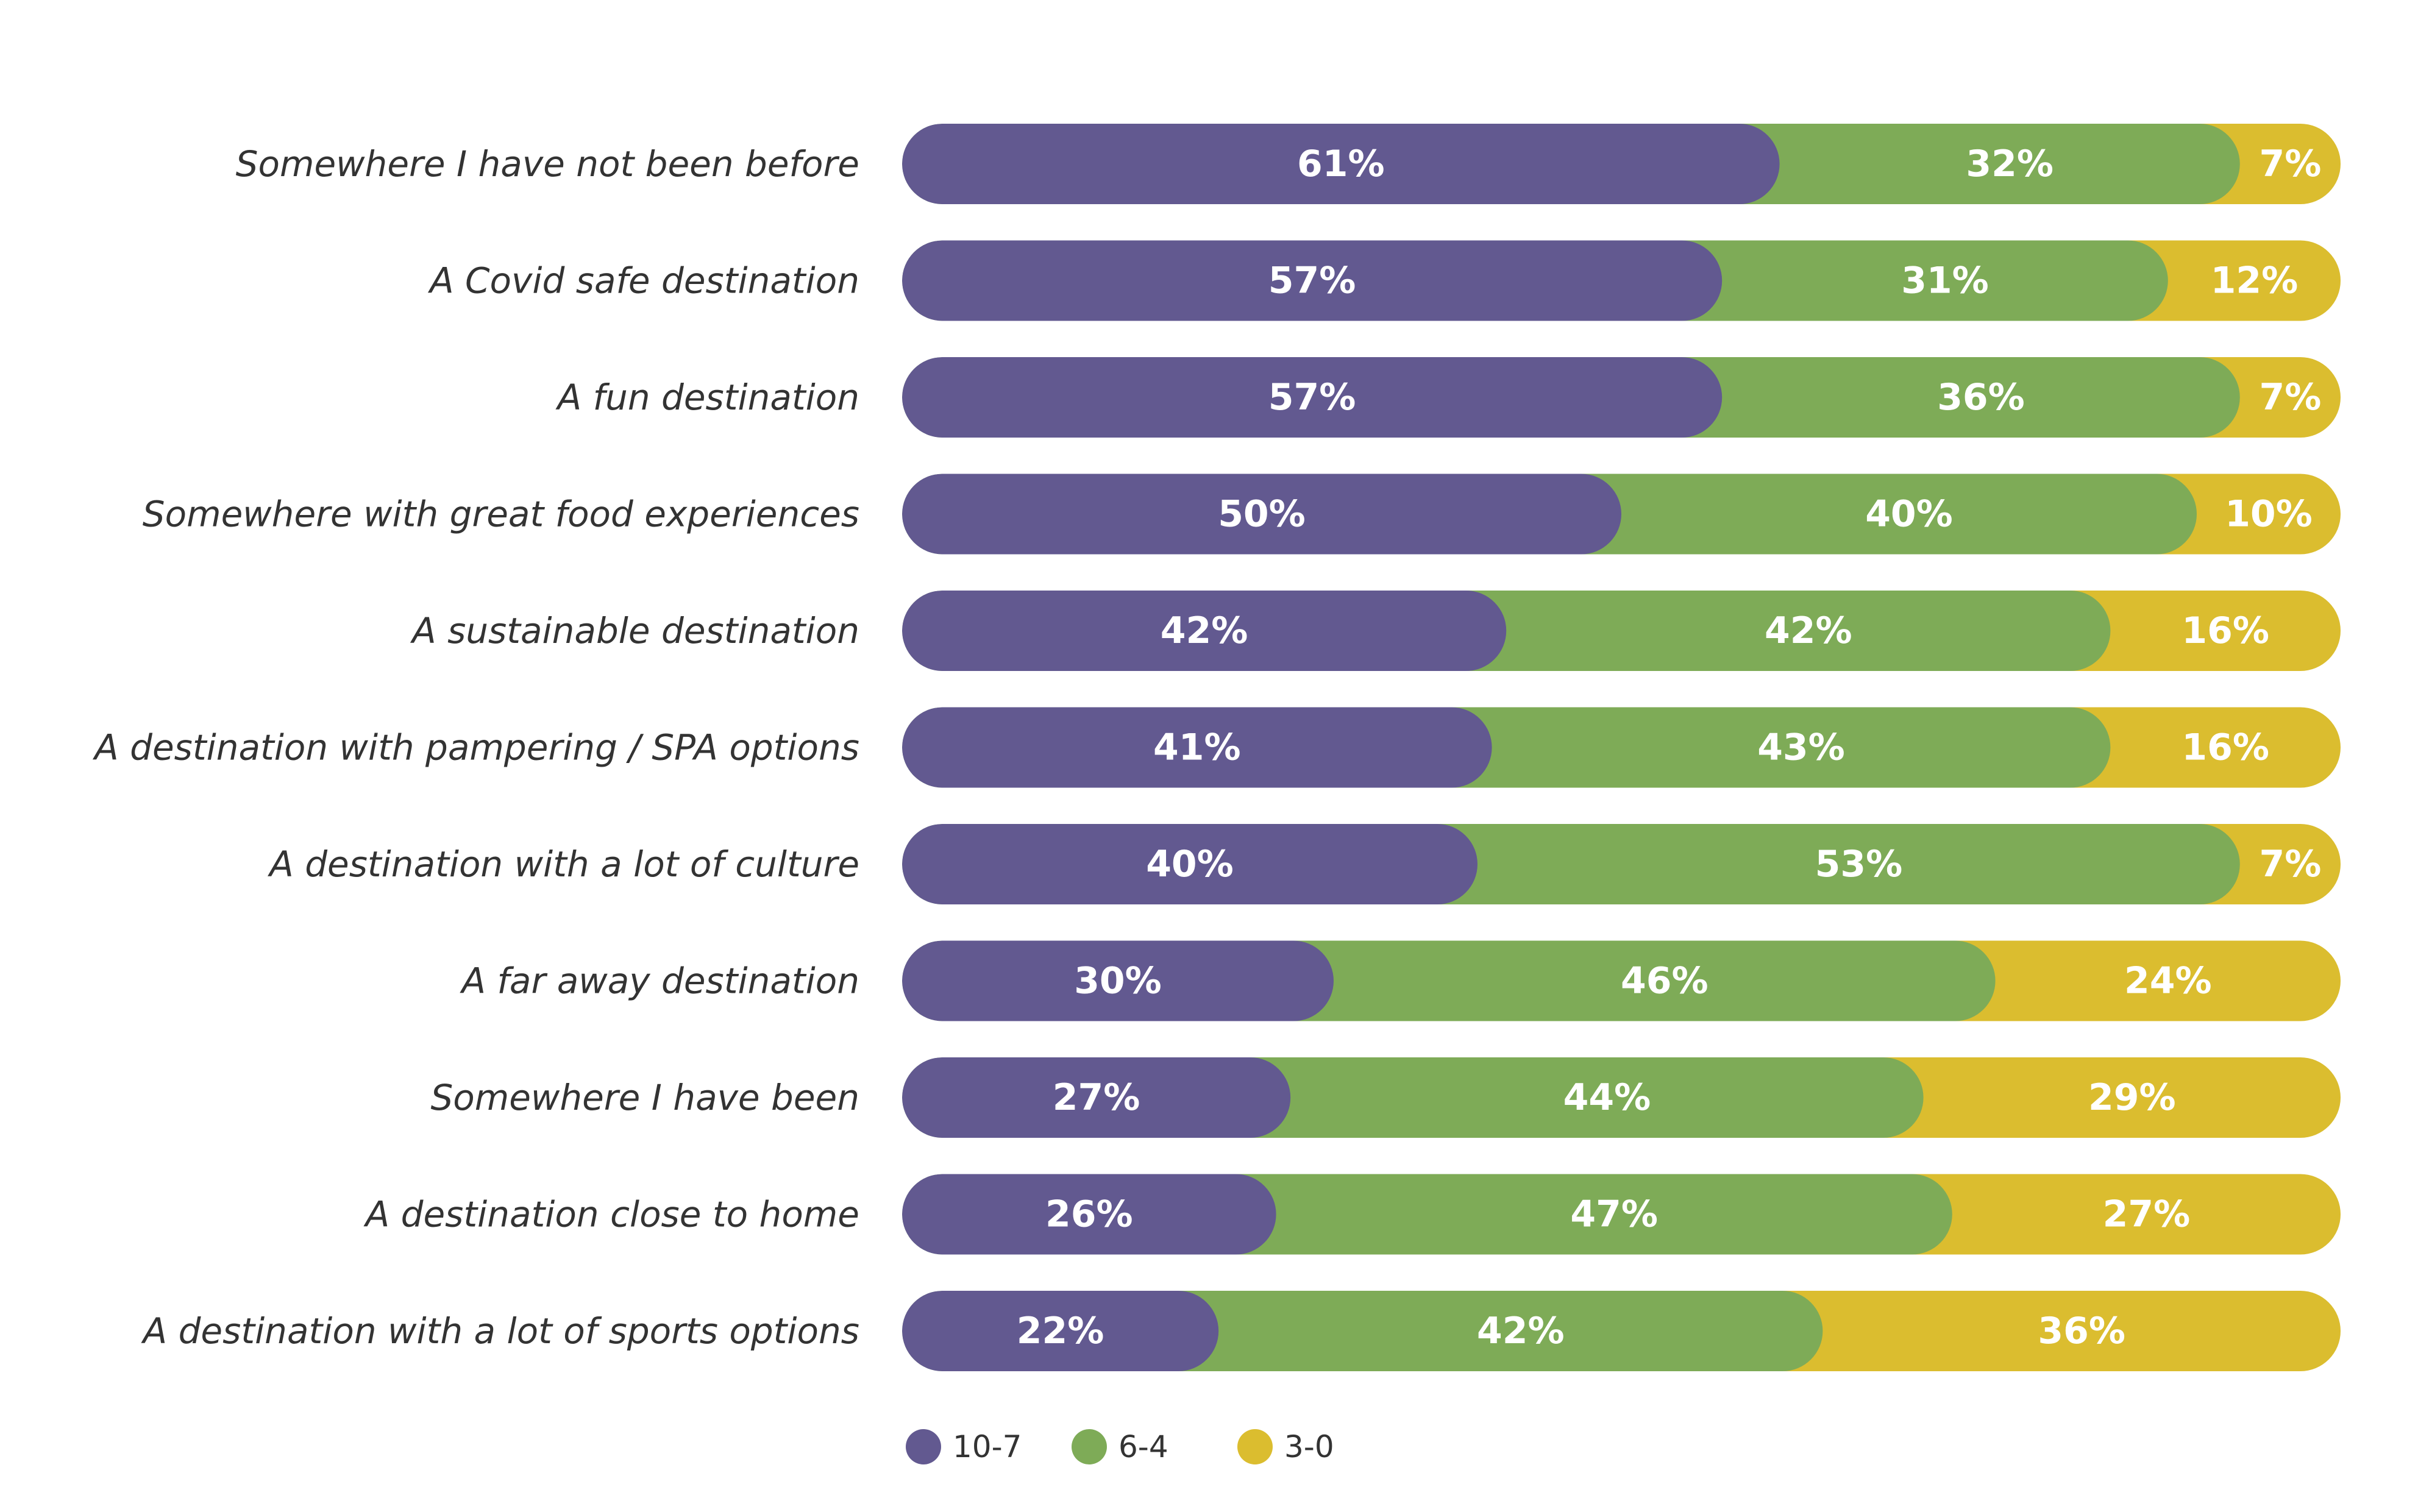  Describe the element at coordinates (1607, 1097) in the screenshot. I see `value-label: 44%` at that location.